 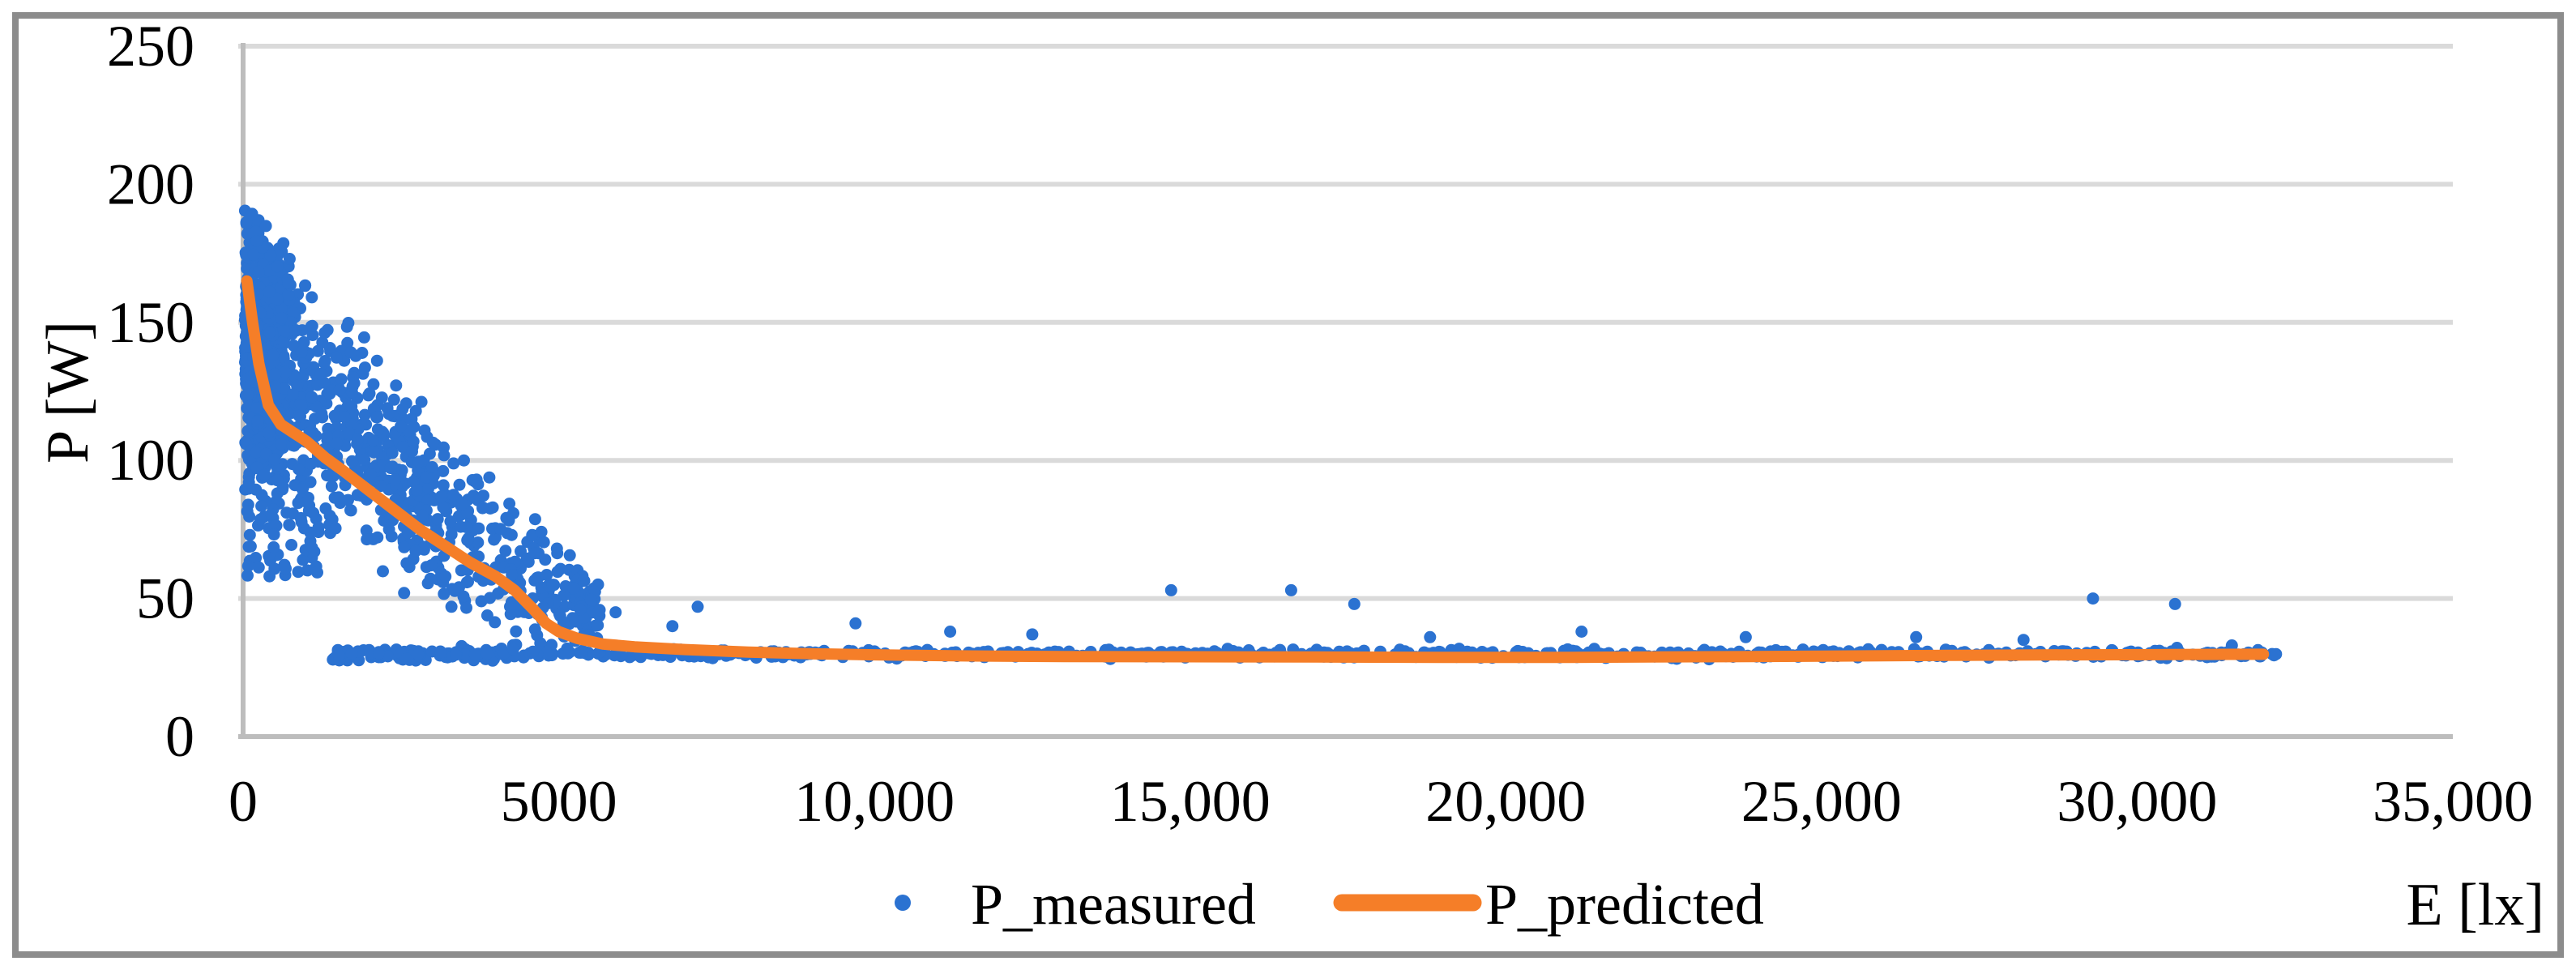 I want to click on x-tick-label: 5000, so click(x=559, y=801).